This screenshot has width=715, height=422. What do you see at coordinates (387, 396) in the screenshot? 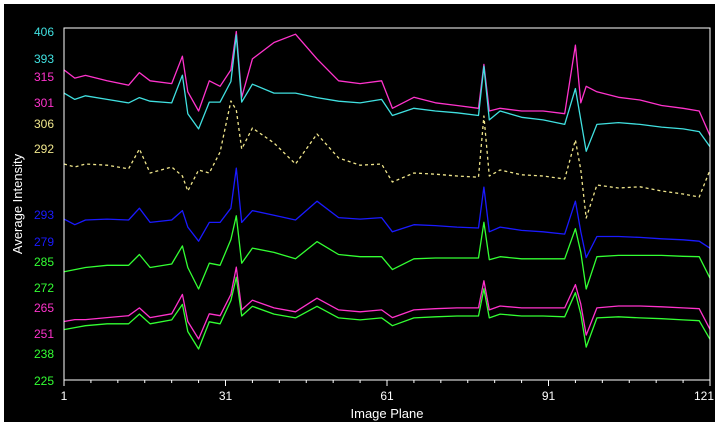
I see `x-tick-label: 61` at bounding box center [387, 396].